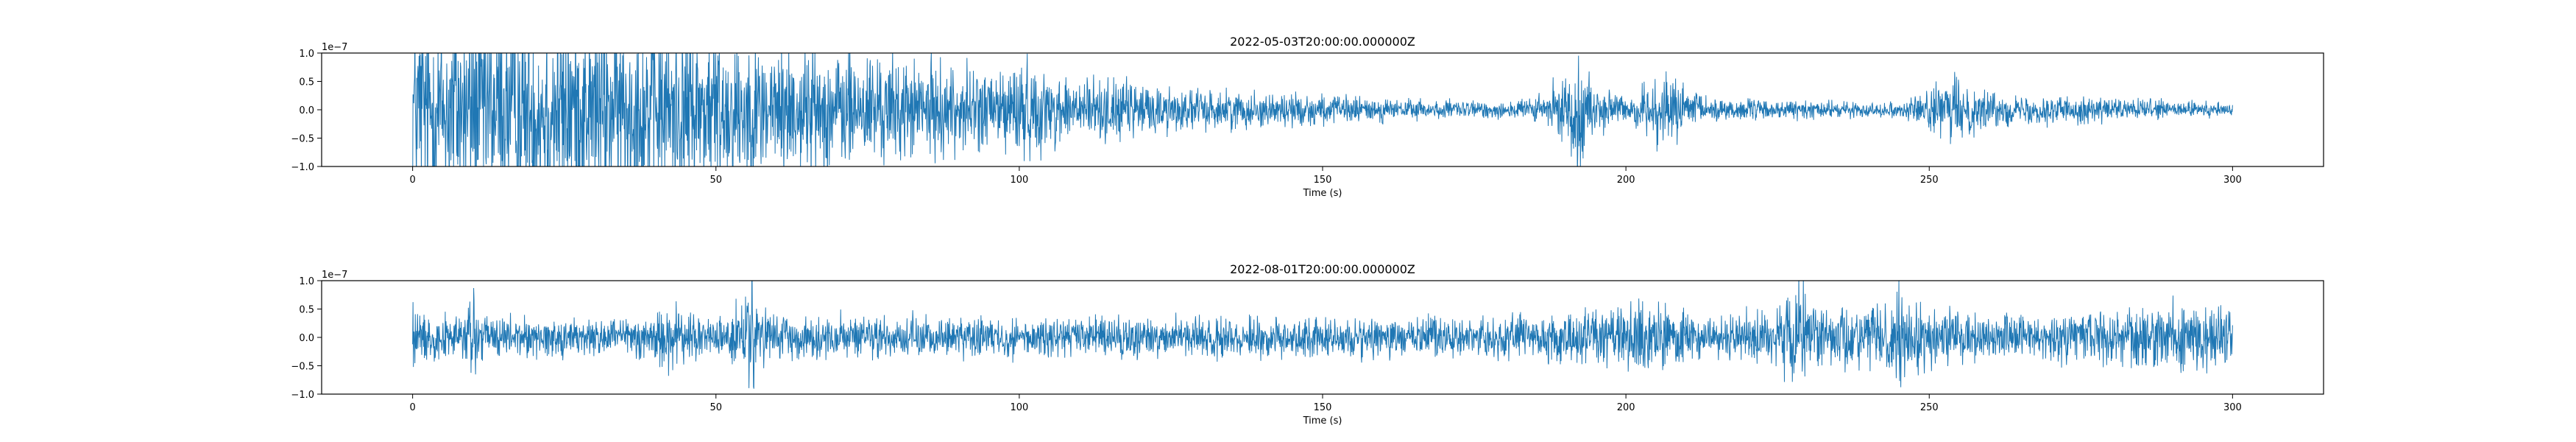 The width and height of the screenshot is (2576, 442). Describe the element at coordinates (306, 110) in the screenshot. I see `panel-1-y-tick-label: 0.0` at that location.